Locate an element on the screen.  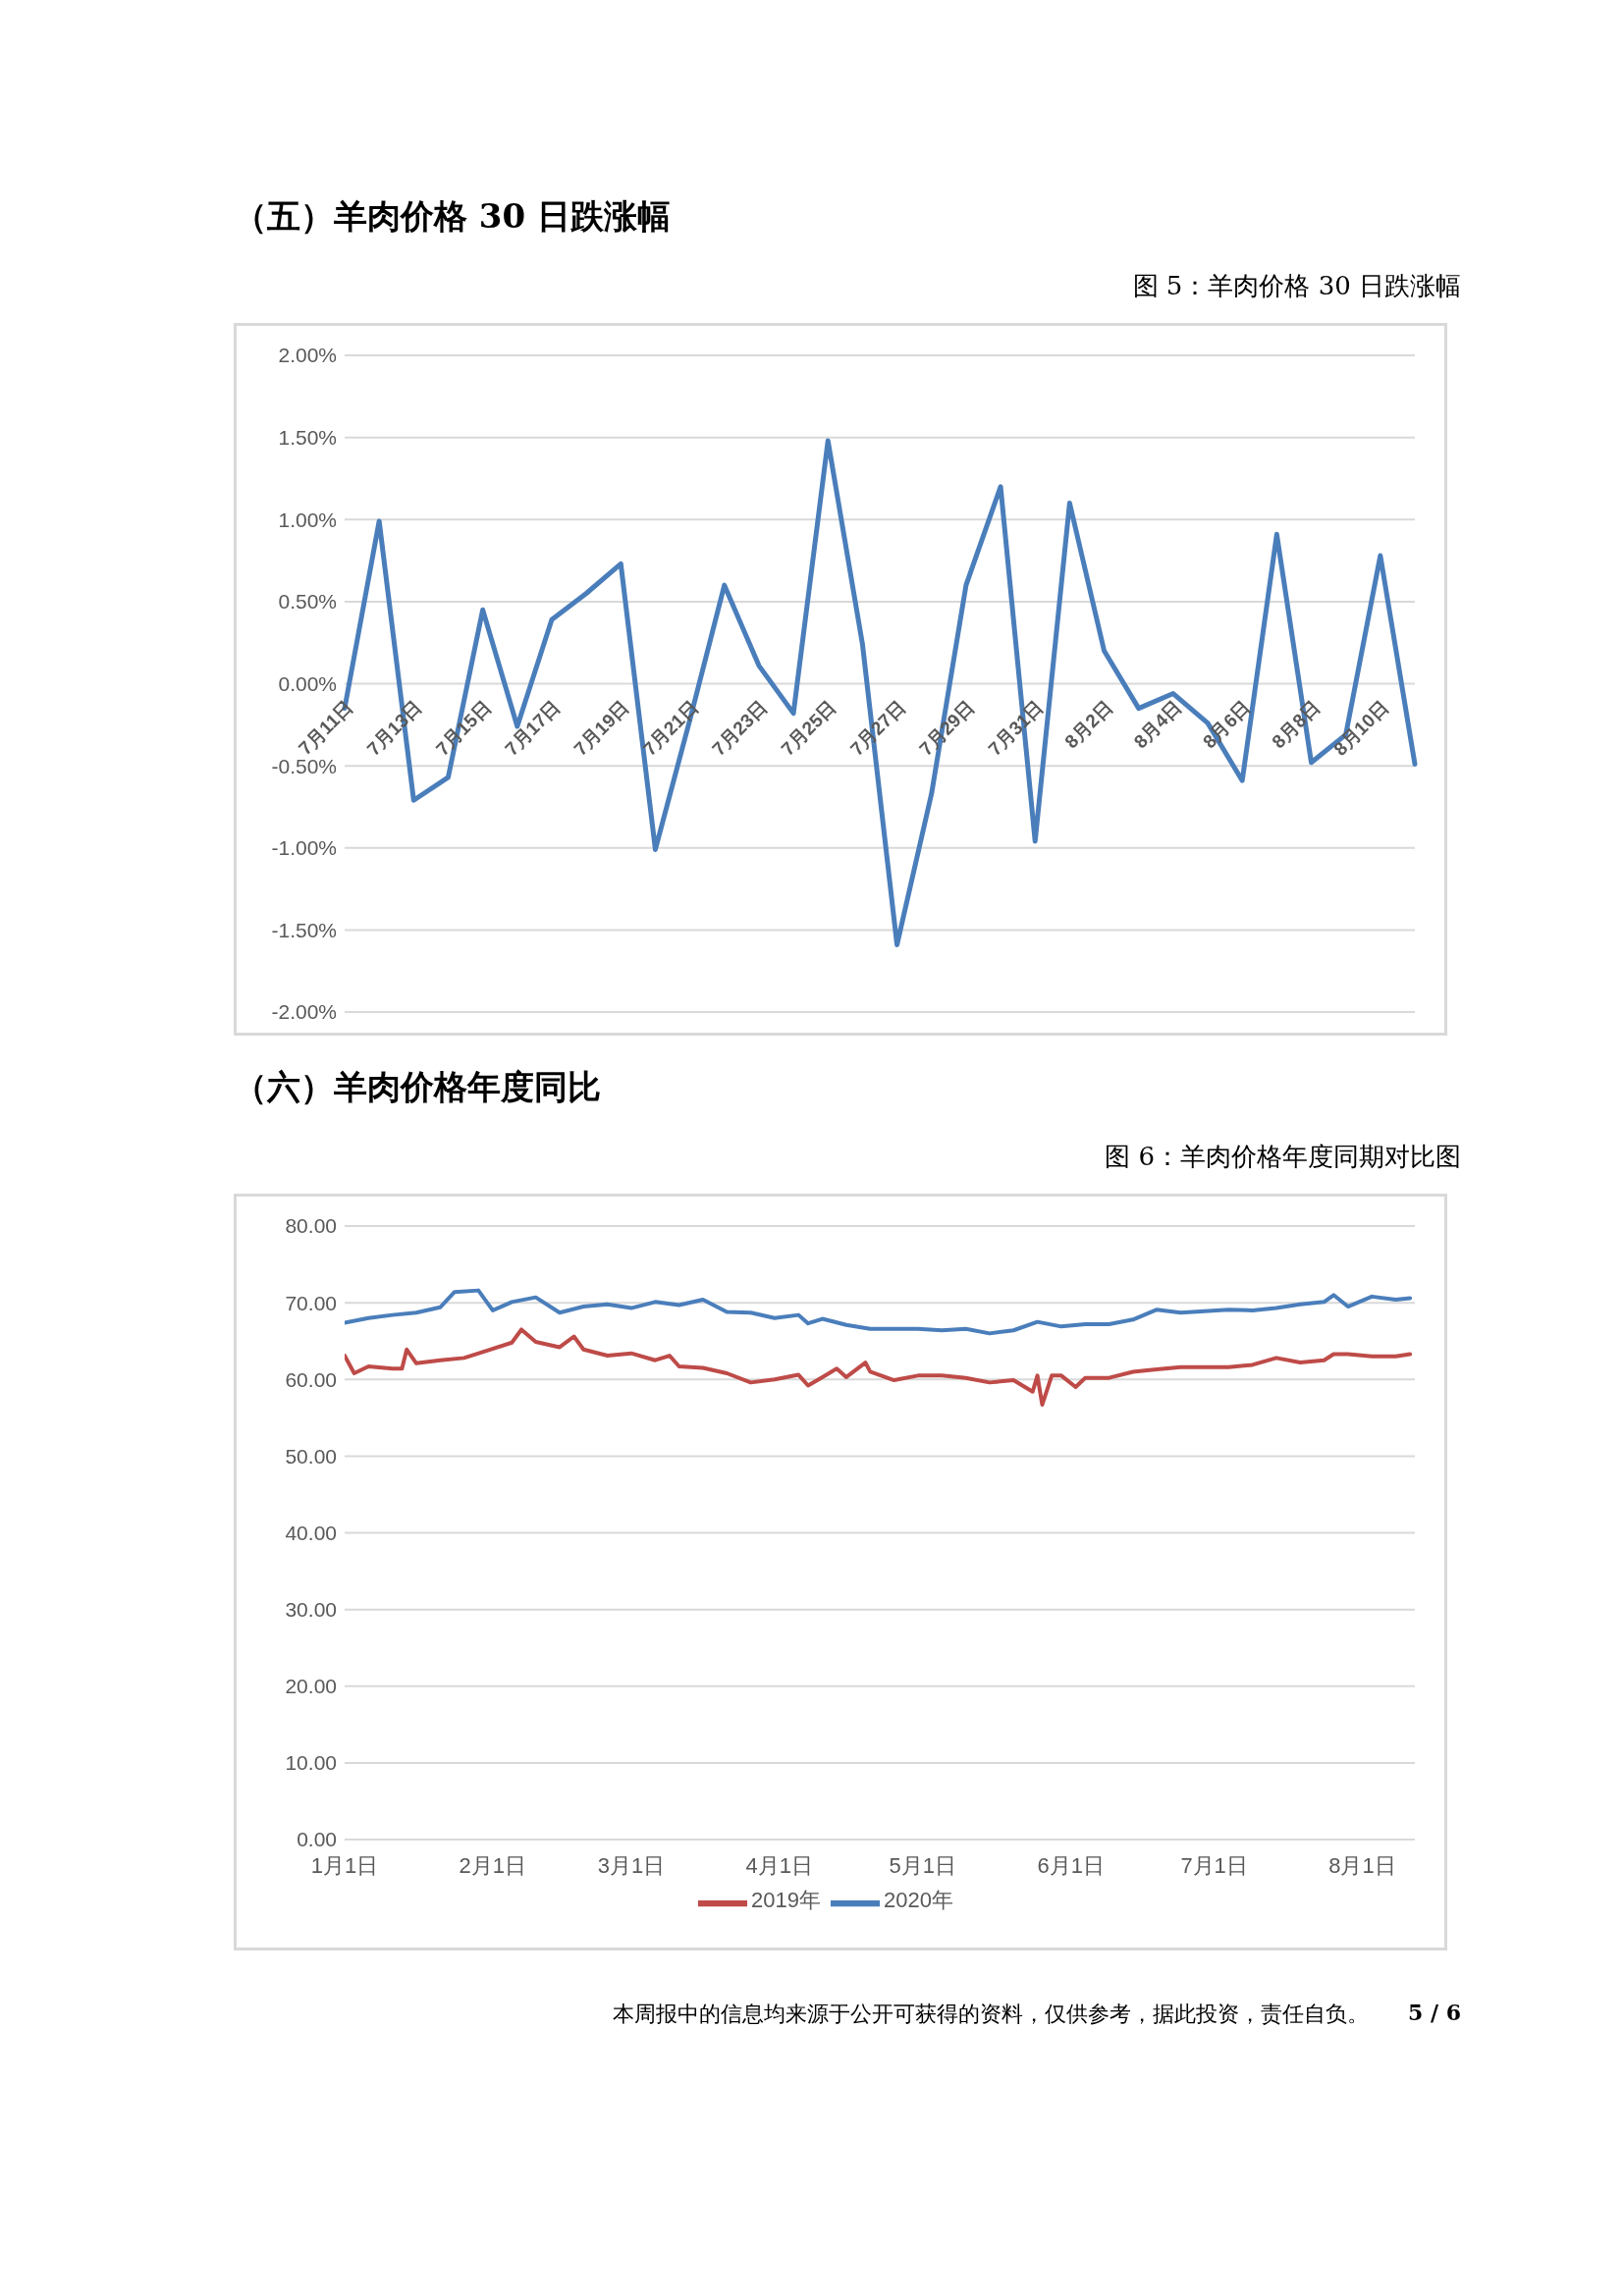
y-tick-label: 50.00 is located at coordinates (311, 1456).